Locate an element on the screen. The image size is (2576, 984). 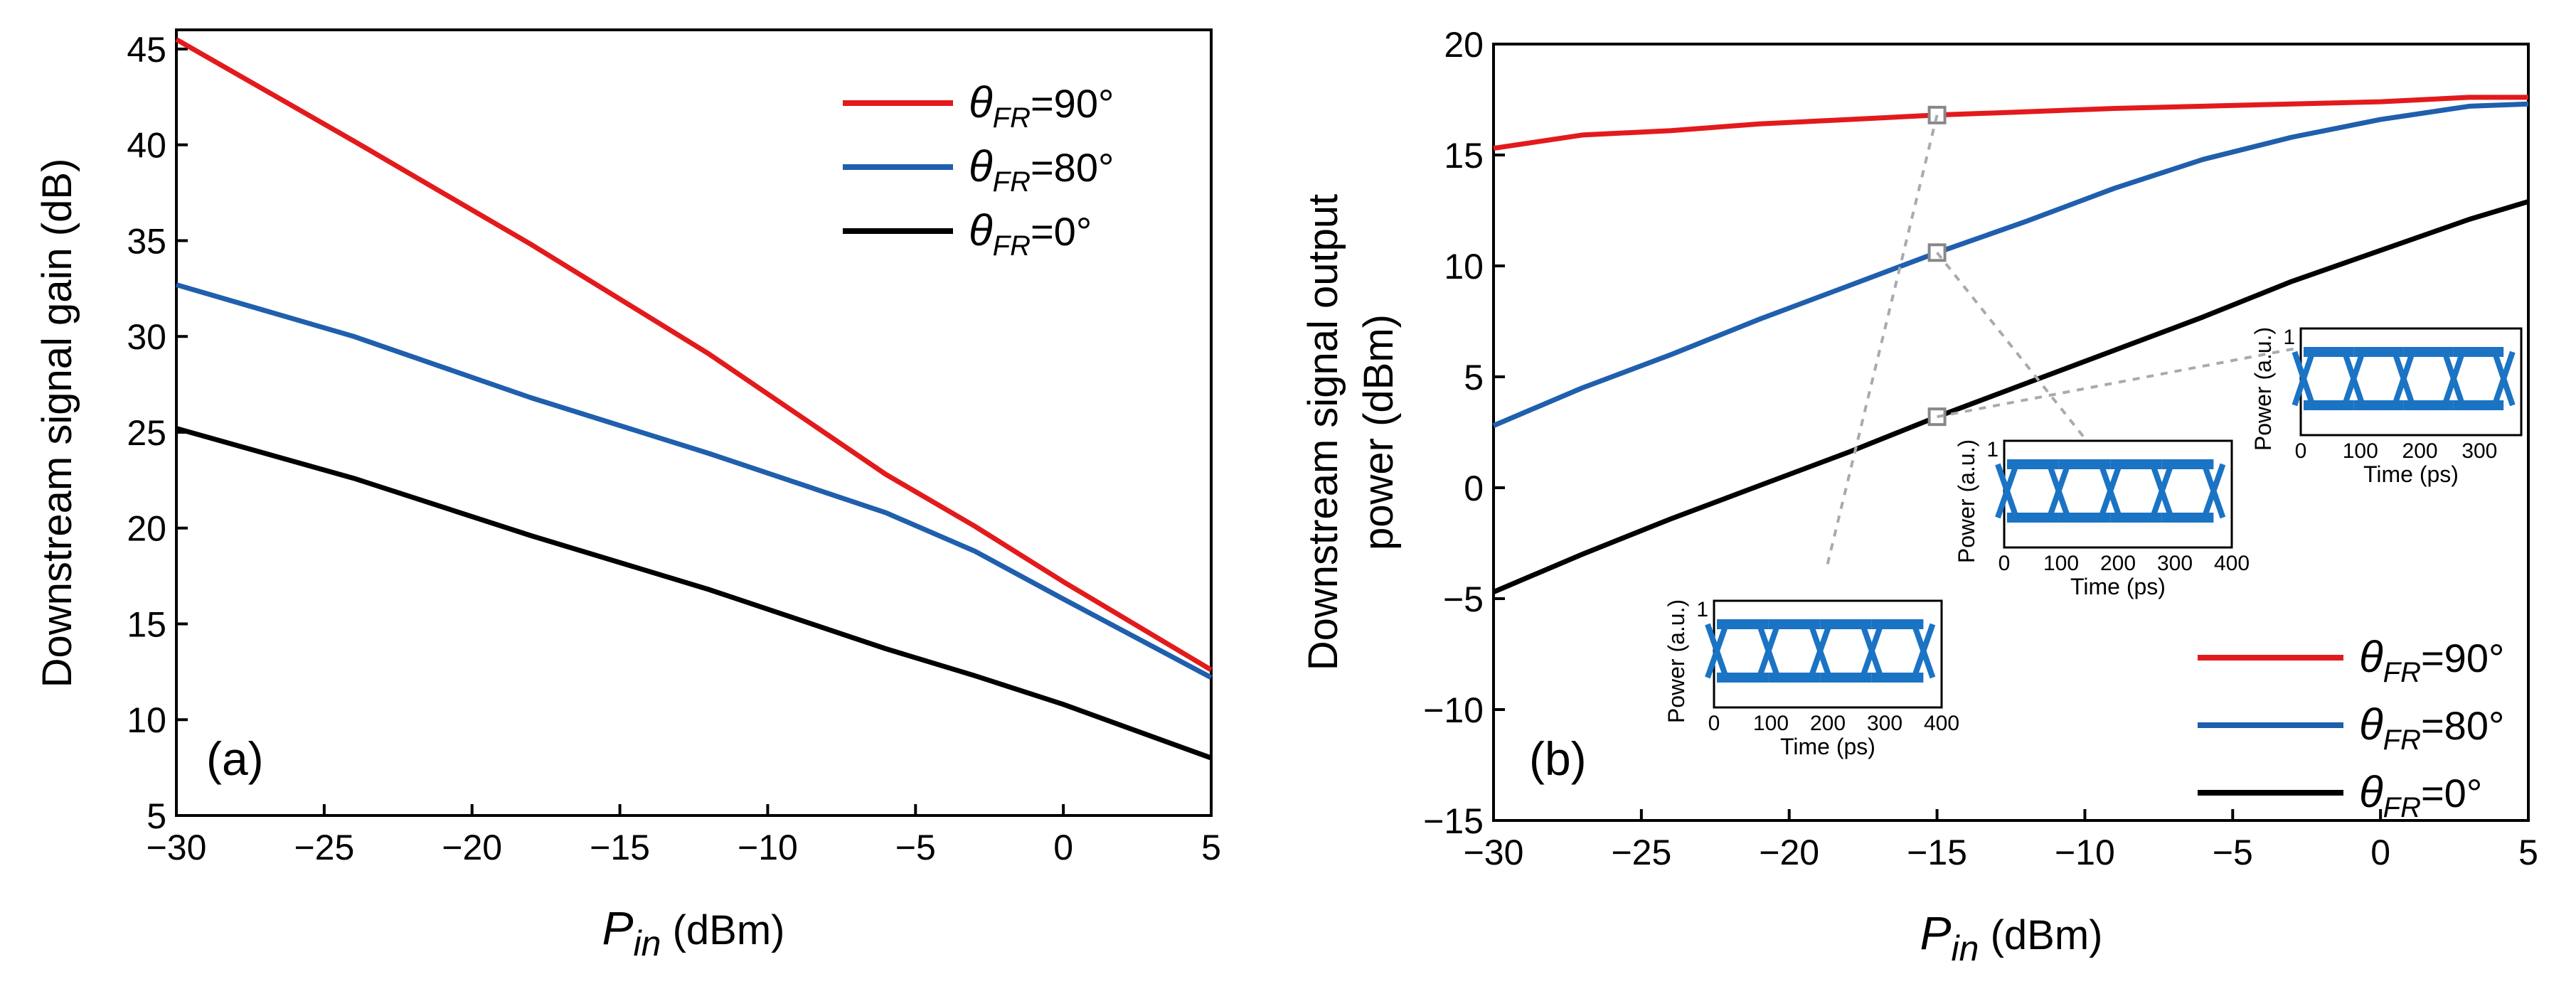
panel-b-label: (b) is located at coordinates (1558, 758).